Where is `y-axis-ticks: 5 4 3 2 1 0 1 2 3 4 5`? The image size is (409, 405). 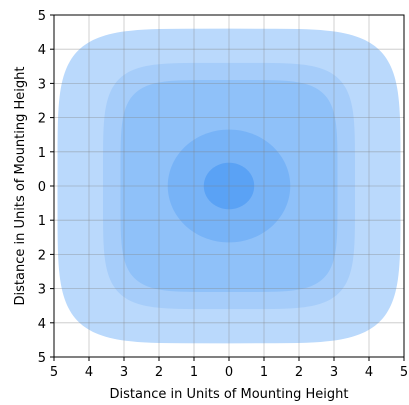 y-axis-ticks: 5 4 3 2 1 0 1 2 3 4 5 is located at coordinates (46, 187).